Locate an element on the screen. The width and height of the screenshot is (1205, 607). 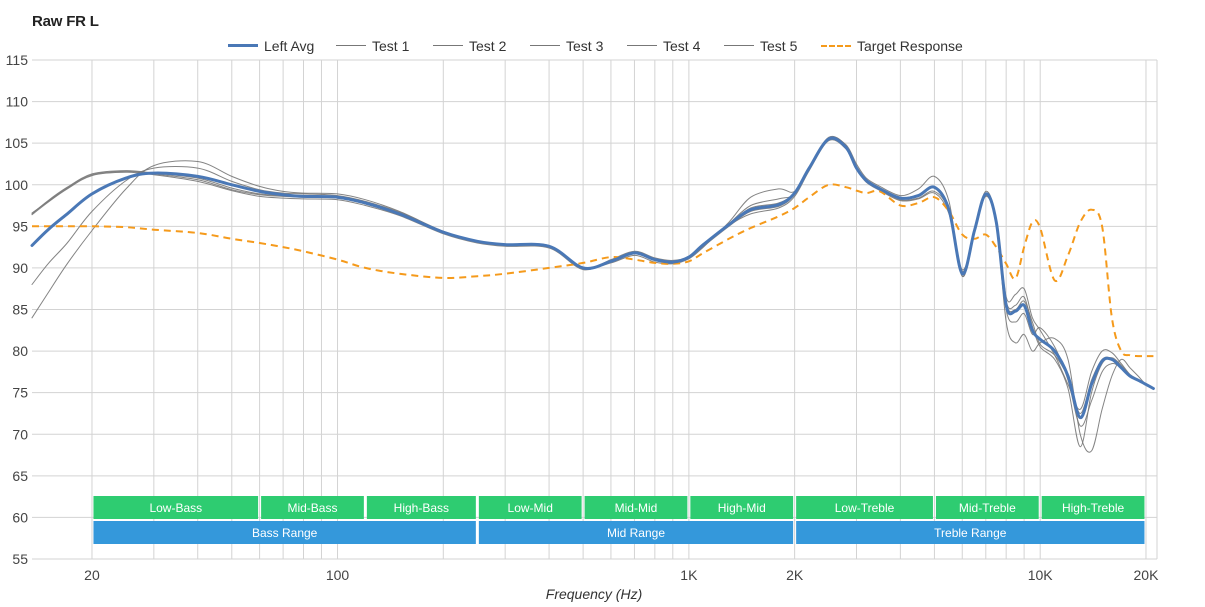
band-label-mid-treble: Mid-Treble is located at coordinates (987, 508).